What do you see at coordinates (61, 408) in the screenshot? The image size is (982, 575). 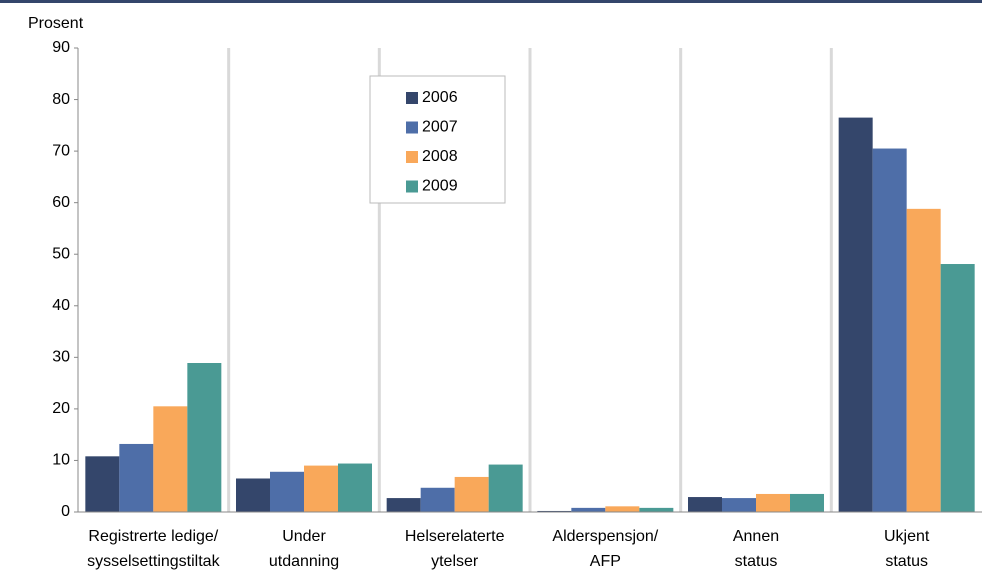 I see `y-tick-label: 20` at bounding box center [61, 408].